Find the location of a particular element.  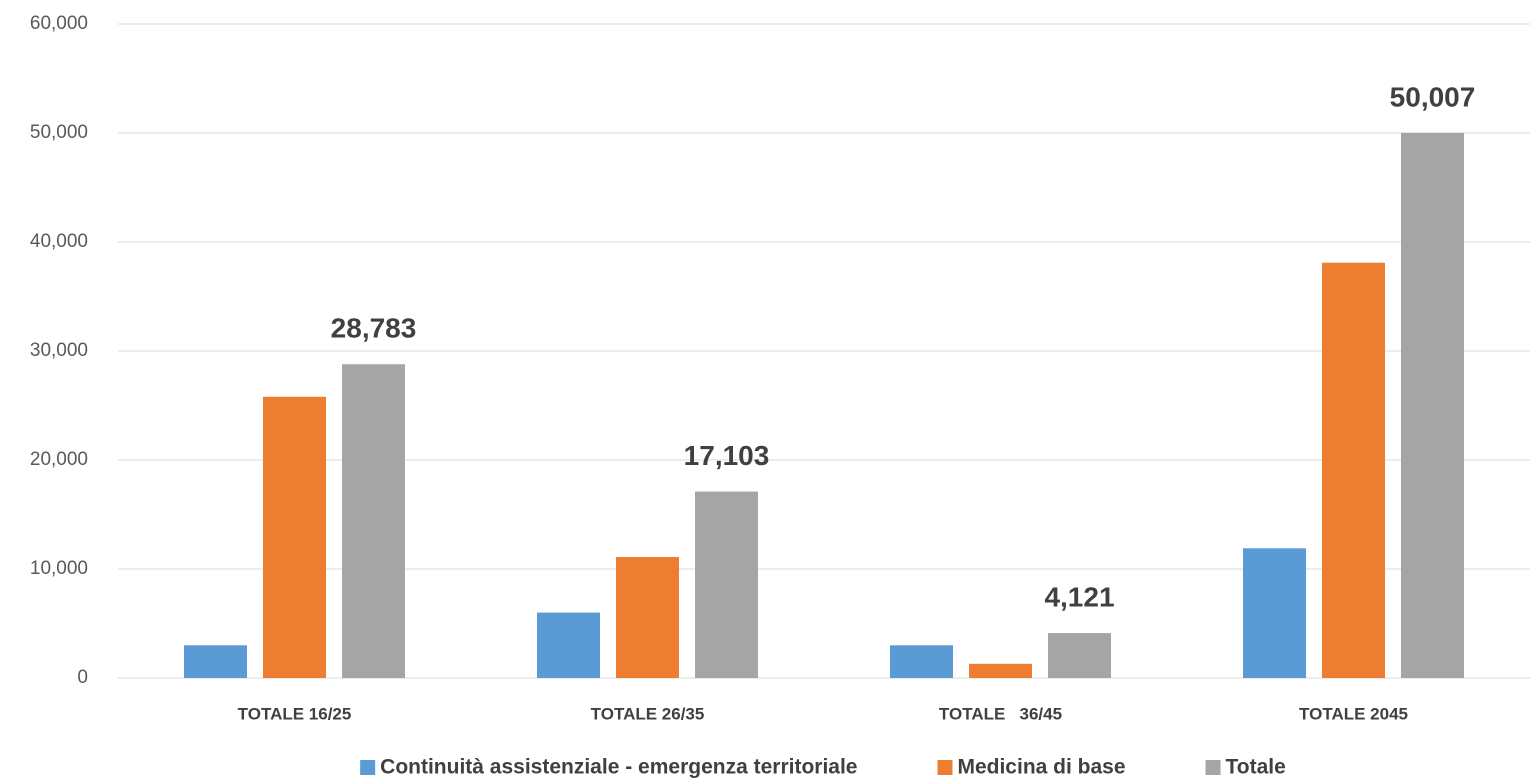

y-tick-label: 20,000 is located at coordinates (59, 459).